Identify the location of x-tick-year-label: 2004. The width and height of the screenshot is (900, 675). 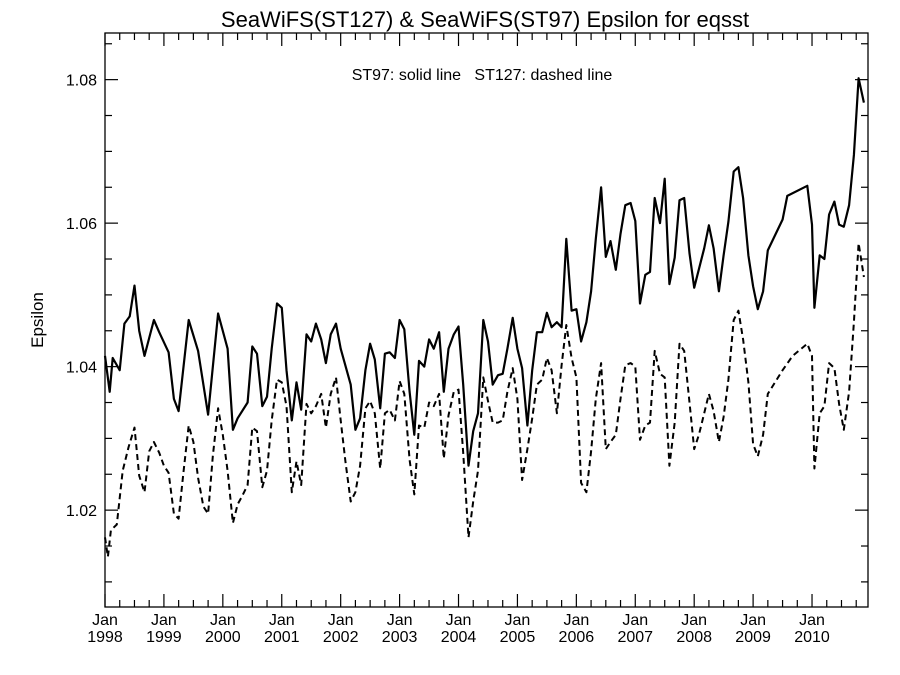
(459, 637).